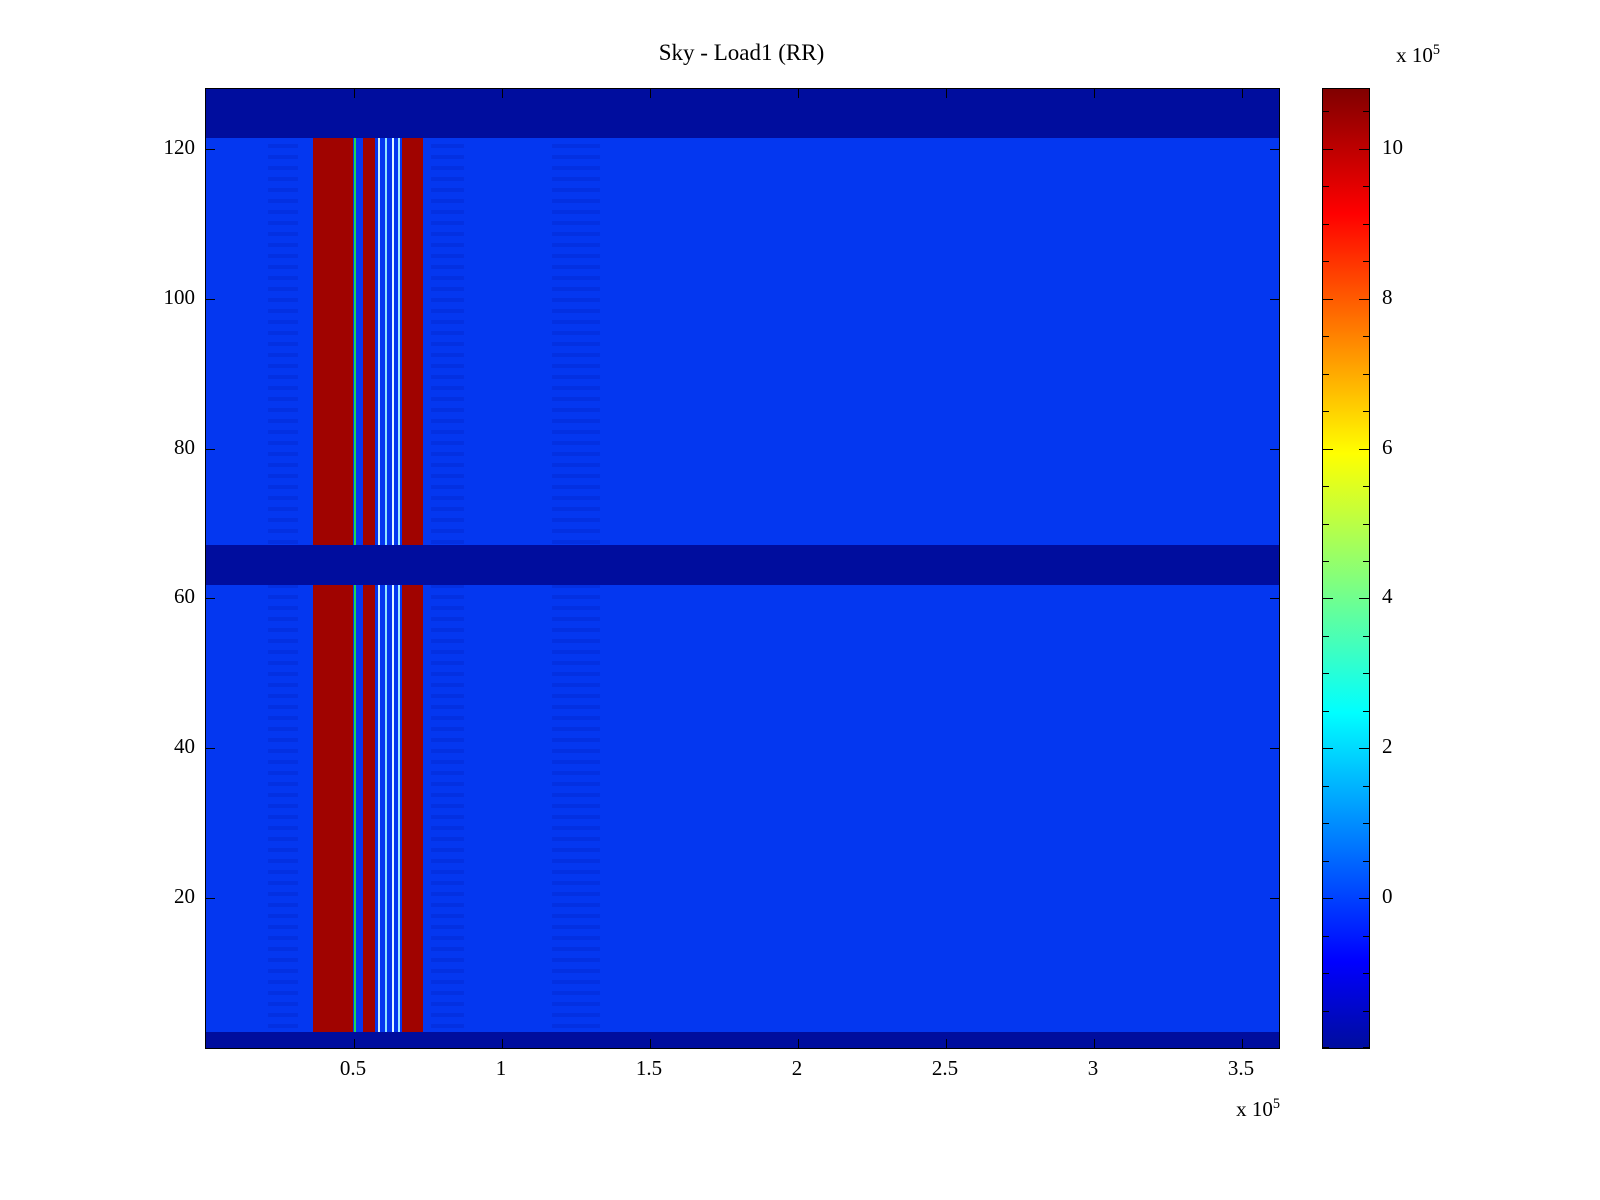 This screenshot has width=1600, height=1200. I want to click on x-tick-label: 3.5, so click(1241, 1068).